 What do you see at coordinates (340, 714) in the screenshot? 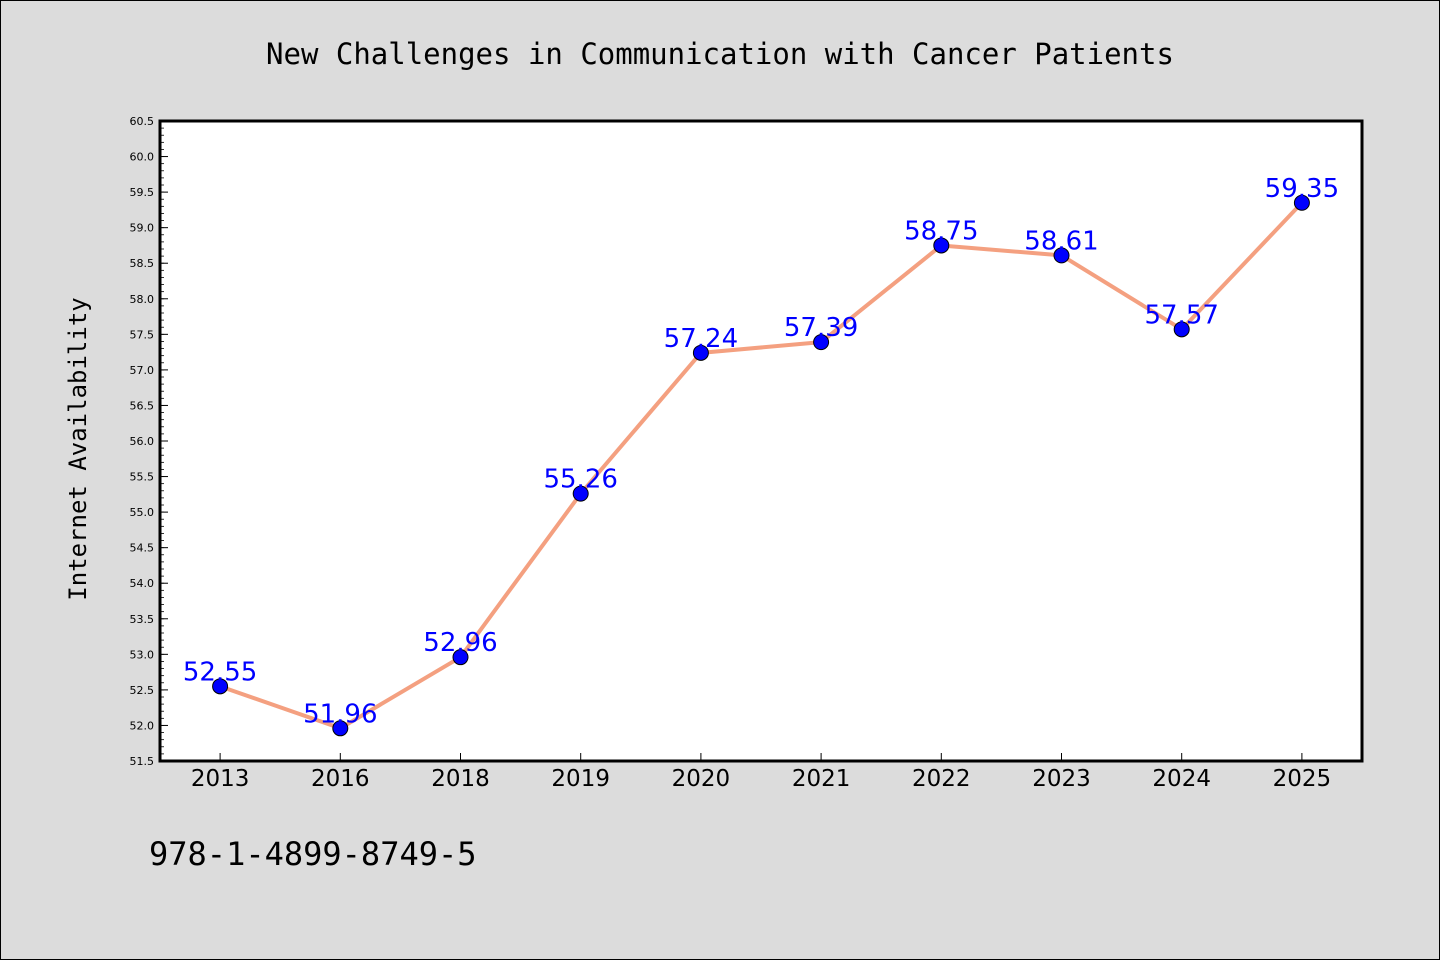
I see `data-label: 51.96` at bounding box center [340, 714].